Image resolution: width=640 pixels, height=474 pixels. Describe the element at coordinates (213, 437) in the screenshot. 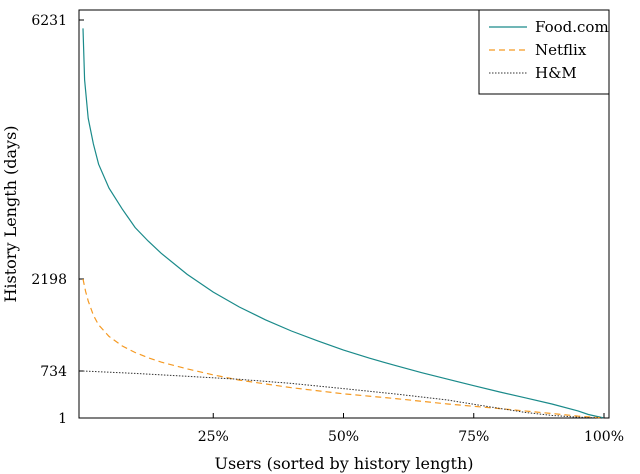

I see `x-tick-label: 25%` at that location.